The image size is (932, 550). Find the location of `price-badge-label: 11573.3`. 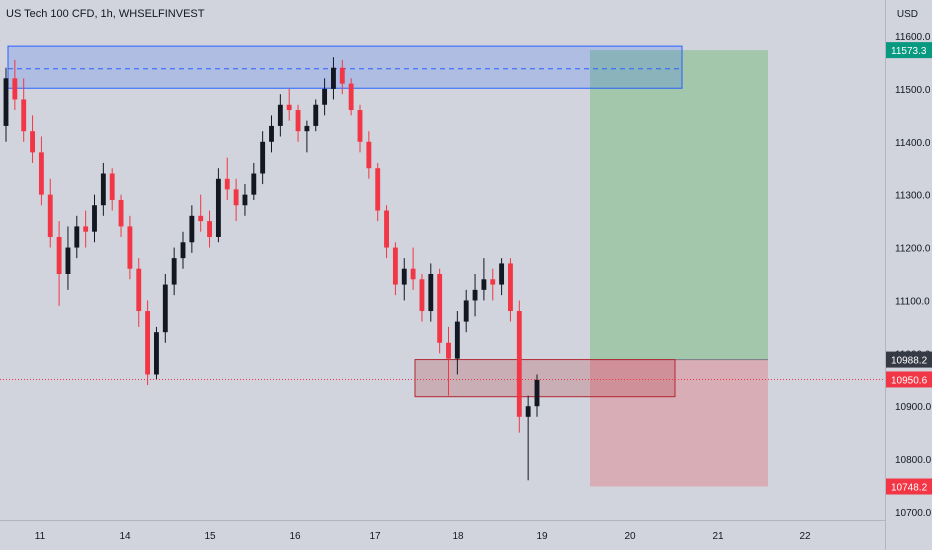

price-badge-label: 11573.3 is located at coordinates (909, 51).